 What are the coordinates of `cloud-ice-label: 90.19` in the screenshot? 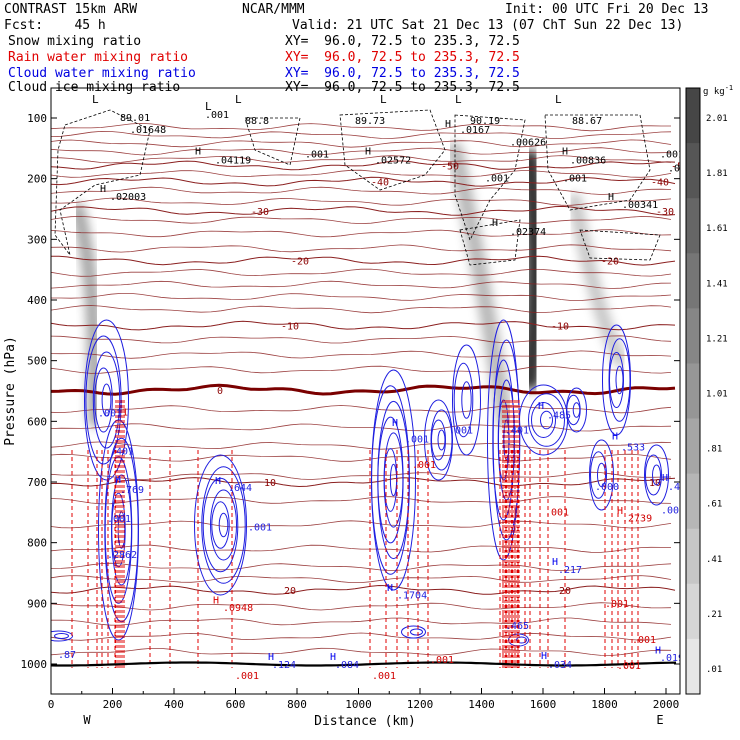 It's located at (485, 121).